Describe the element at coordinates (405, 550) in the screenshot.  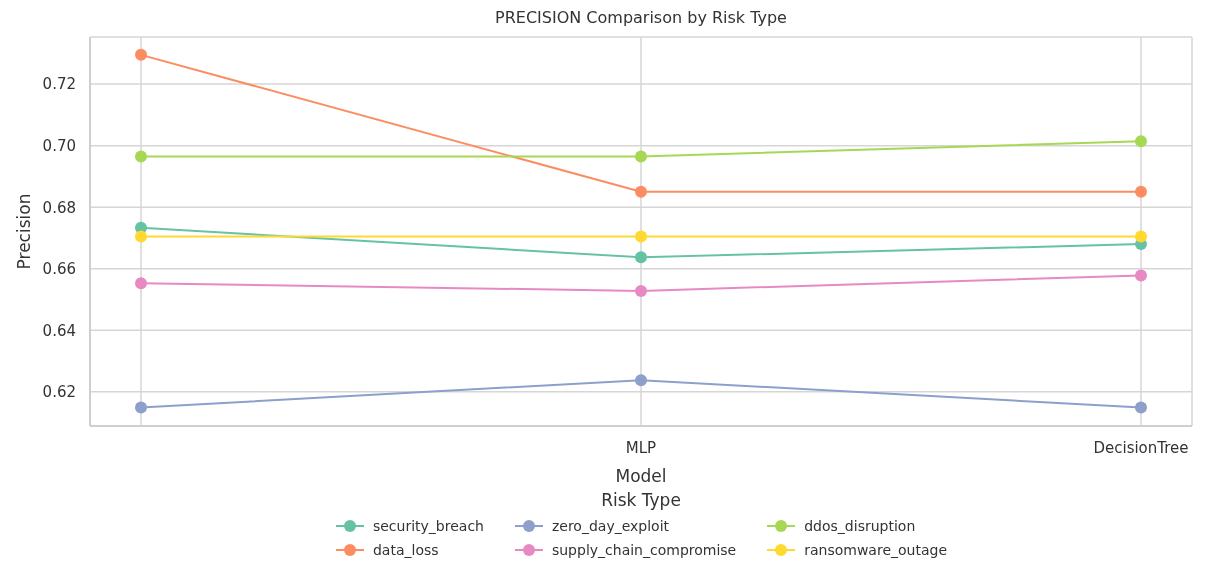
I see `legend-label: data_loss` at that location.